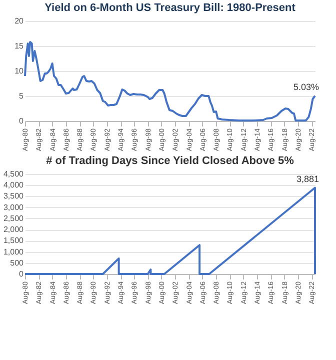  I want to click on annotation: 5.03%, so click(306, 87).